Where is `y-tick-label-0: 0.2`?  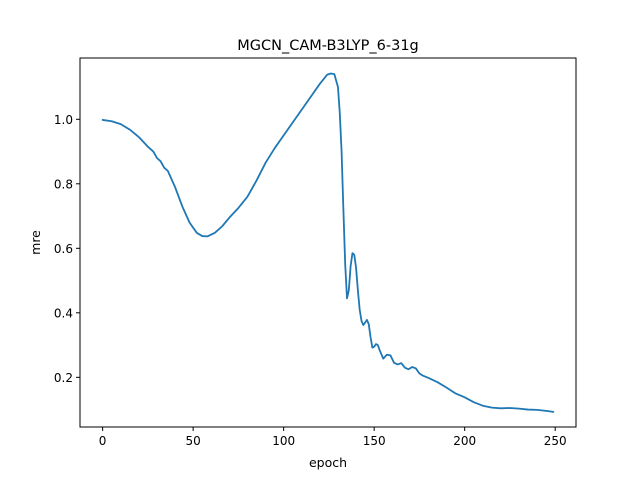 y-tick-label-0: 0.2 is located at coordinates (63, 378).